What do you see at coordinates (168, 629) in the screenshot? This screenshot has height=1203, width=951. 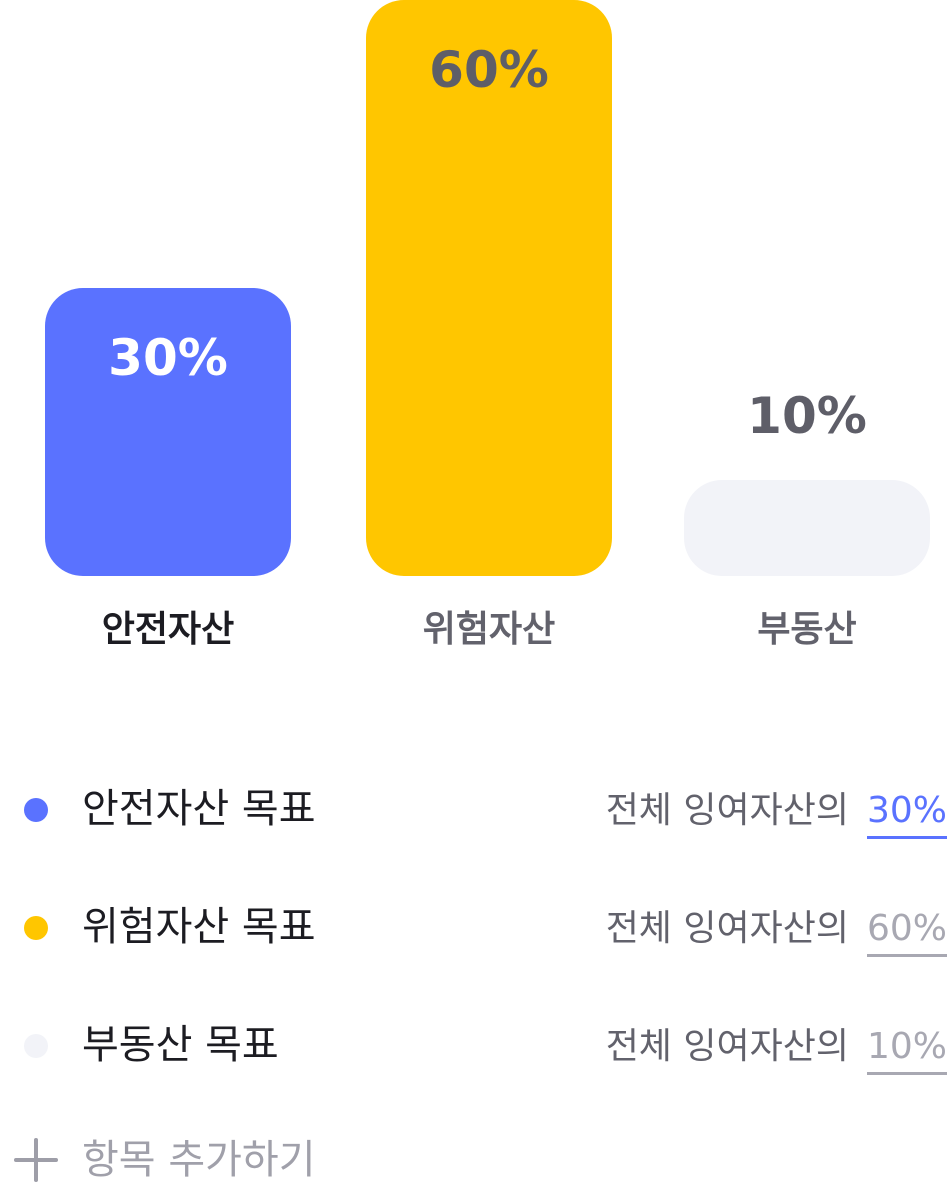 I see `category-label-safe-assets: 안전자산` at bounding box center [168, 629].